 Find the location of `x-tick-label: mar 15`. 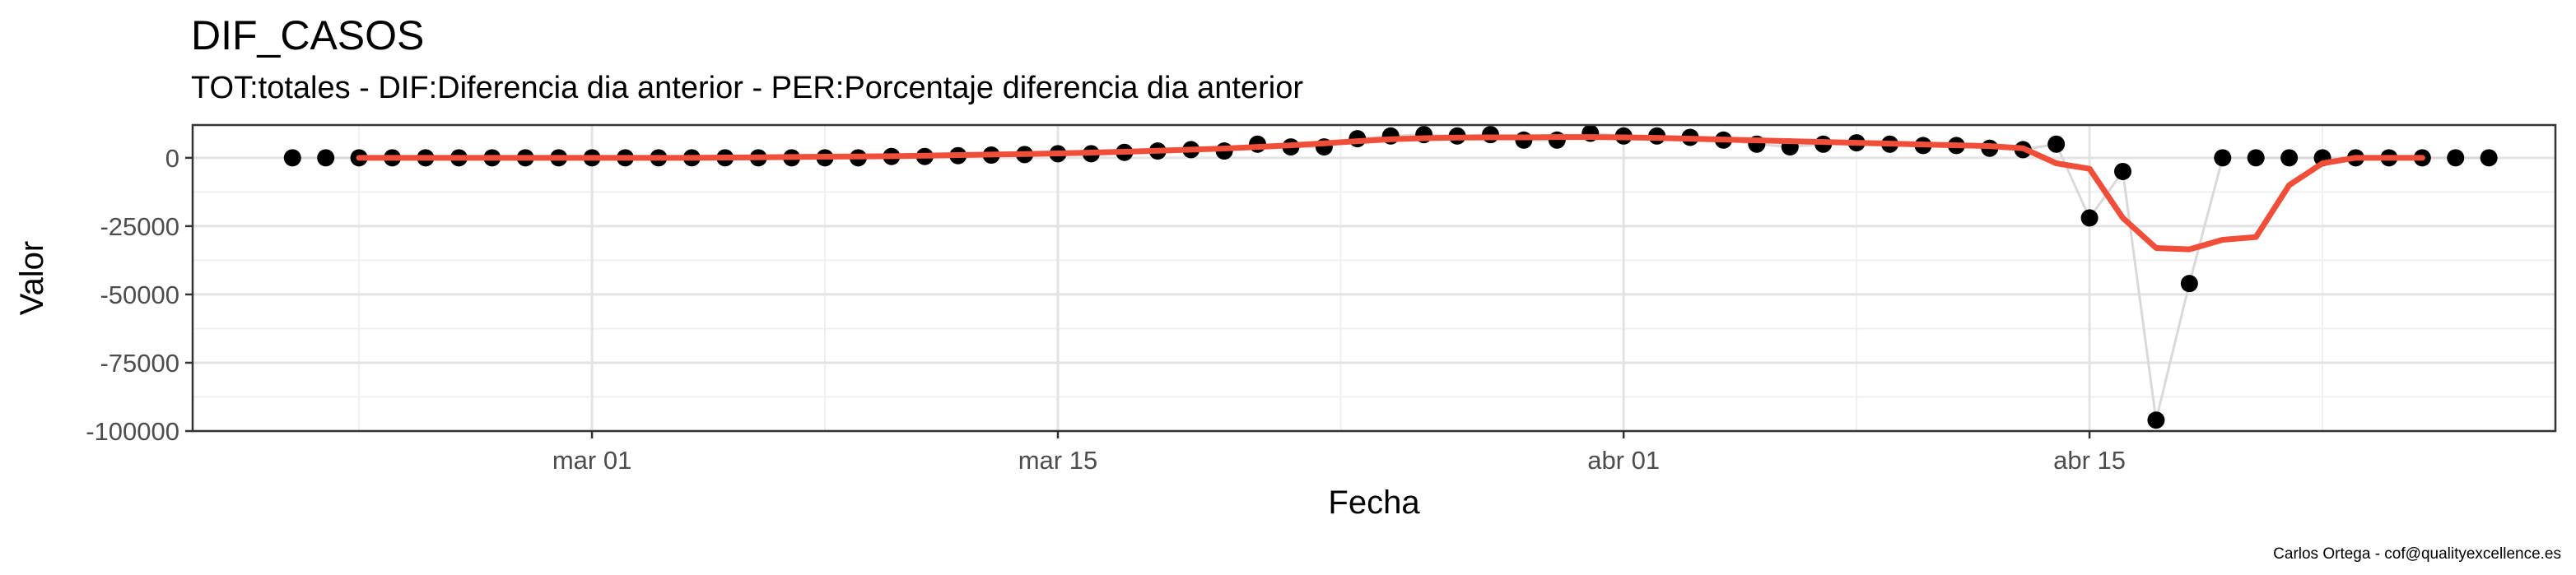

x-tick-label: mar 15 is located at coordinates (1057, 461).